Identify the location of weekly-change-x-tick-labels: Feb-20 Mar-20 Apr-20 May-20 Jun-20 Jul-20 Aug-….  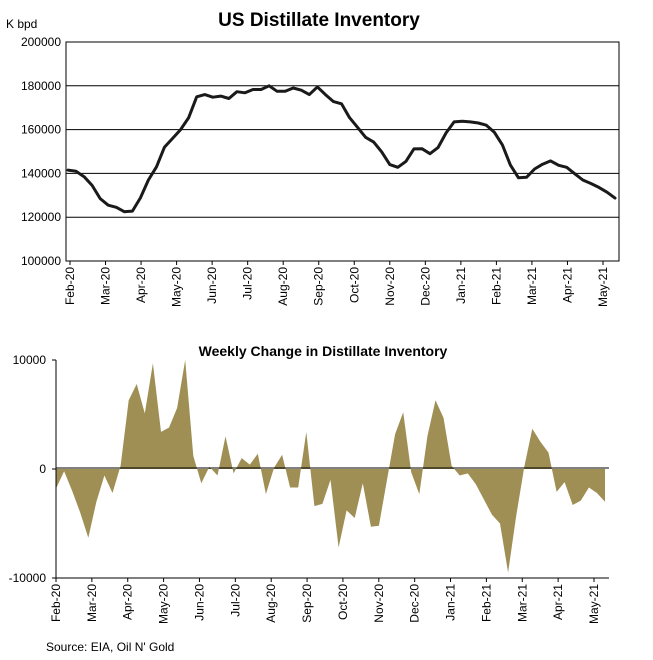
(325, 601).